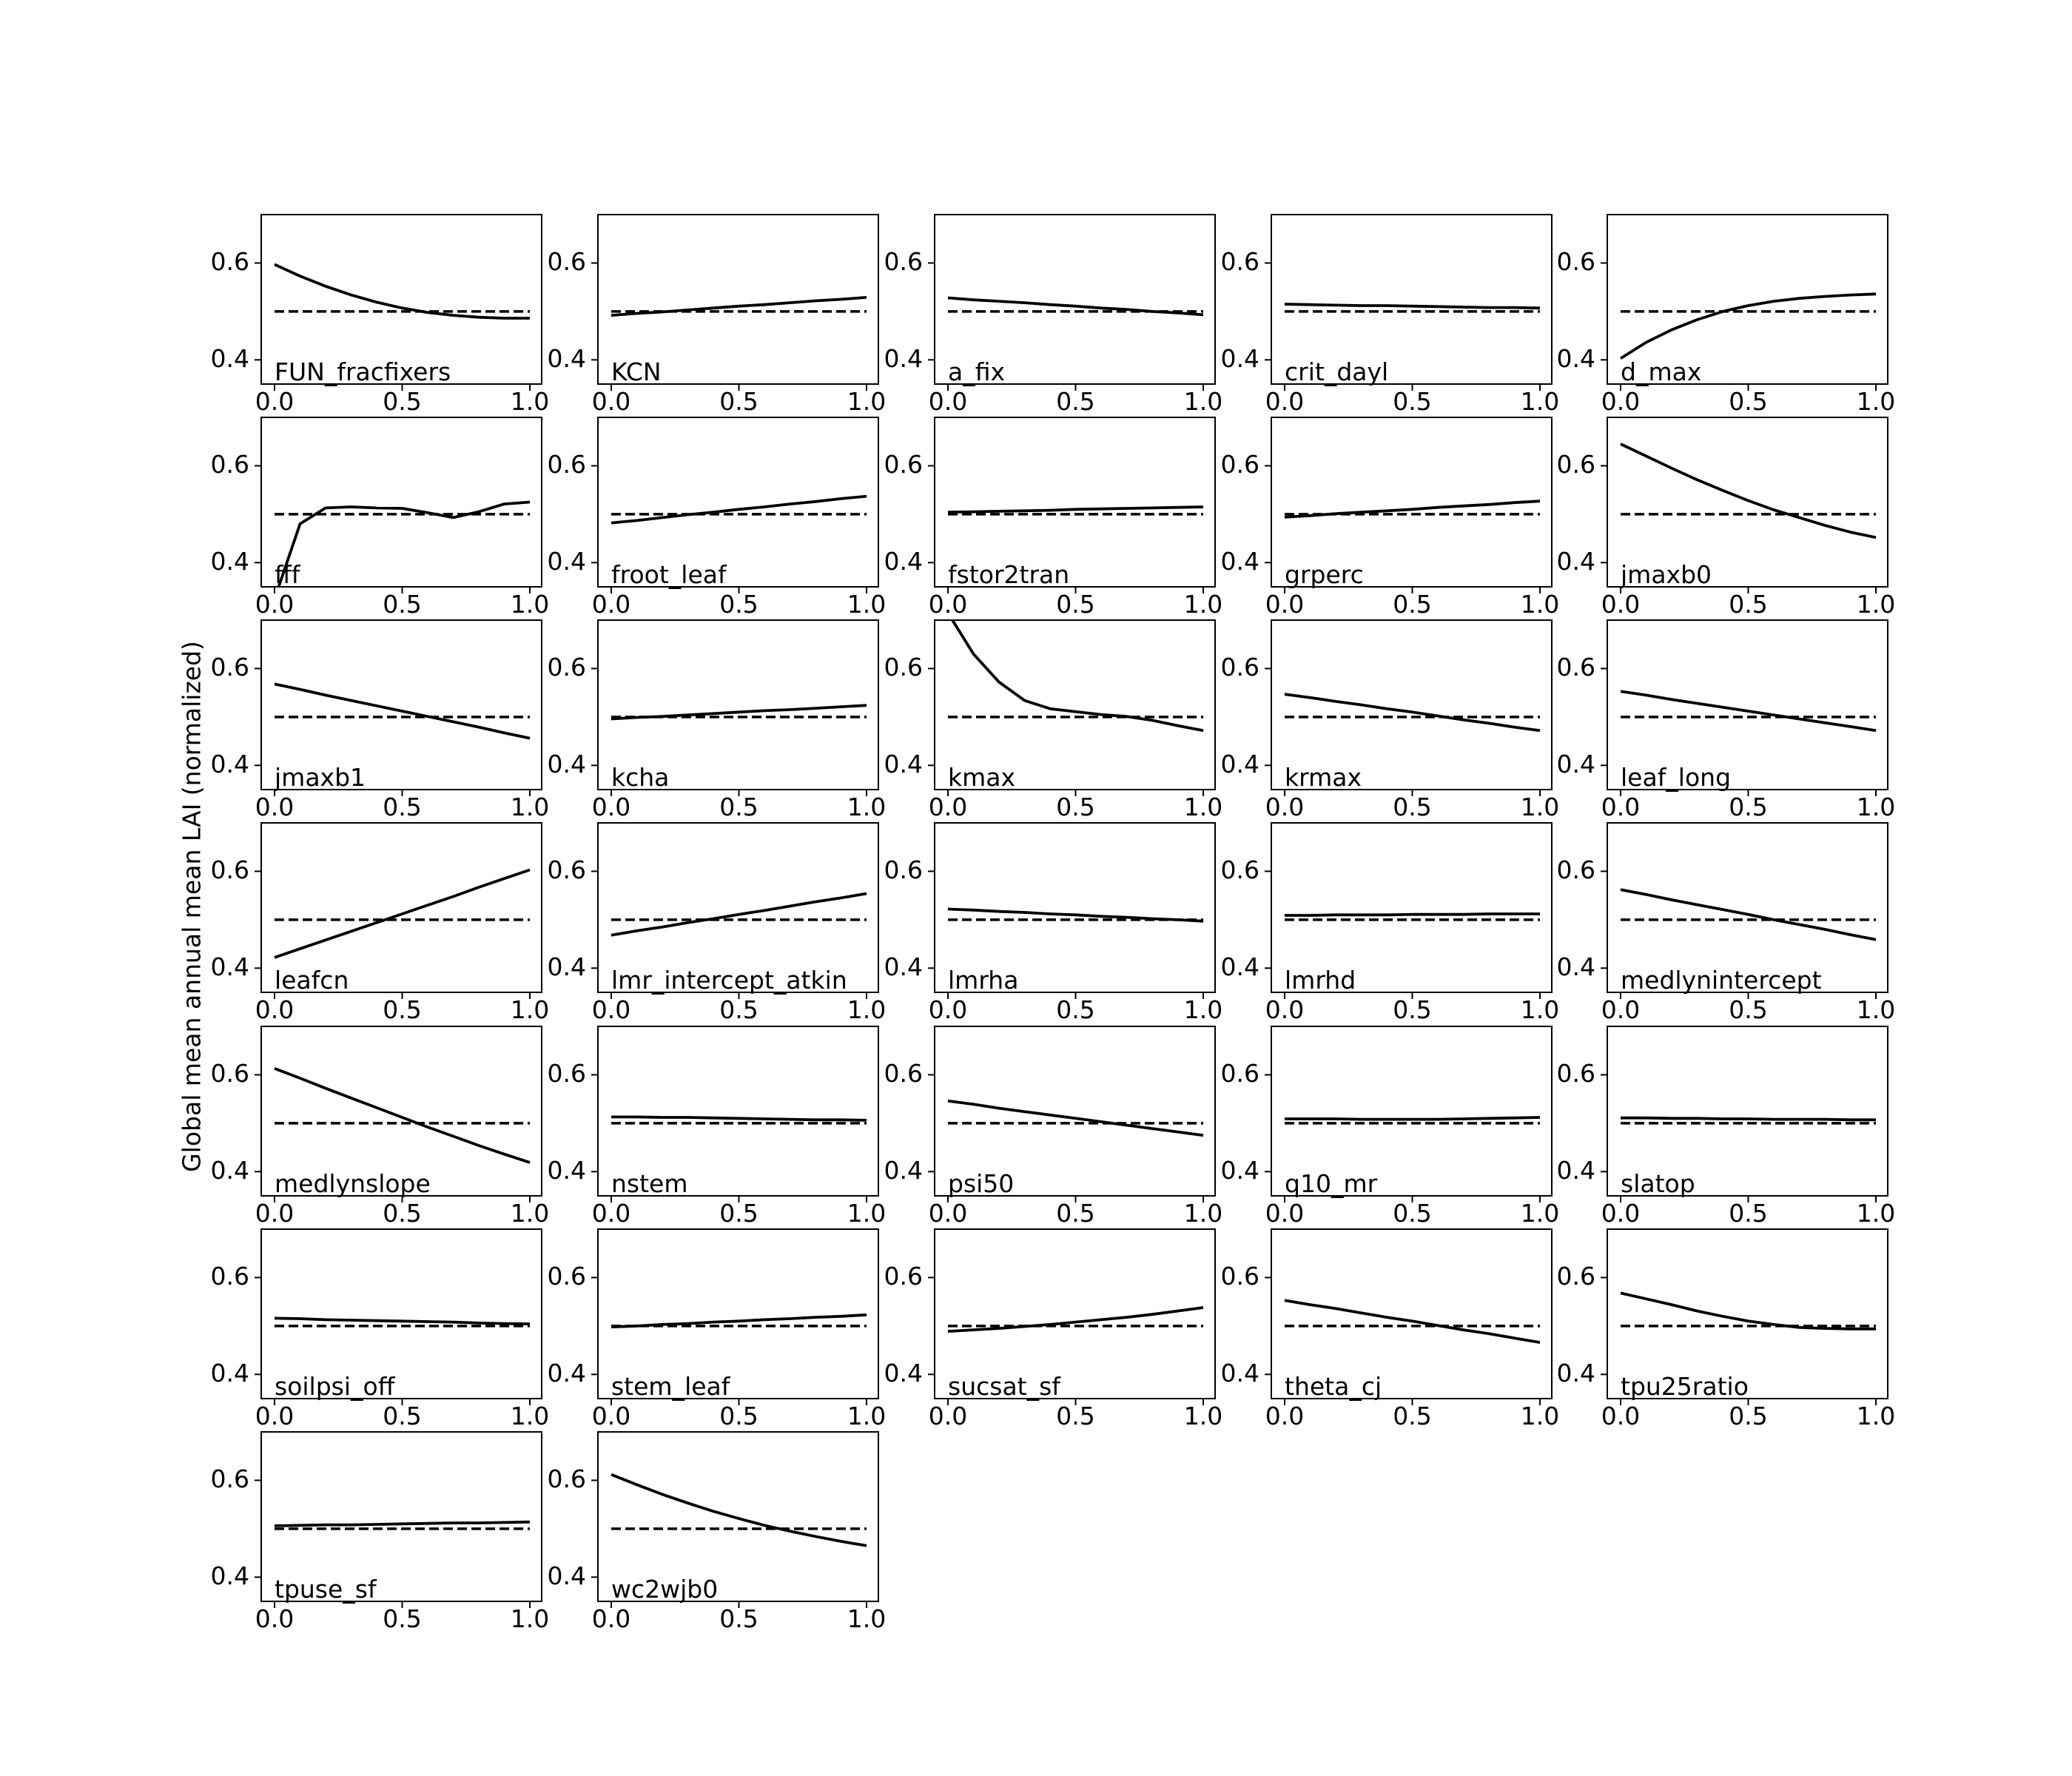 This screenshot has height=1776, width=2072. I want to click on panel-label: medlynintercept, so click(1721, 980).